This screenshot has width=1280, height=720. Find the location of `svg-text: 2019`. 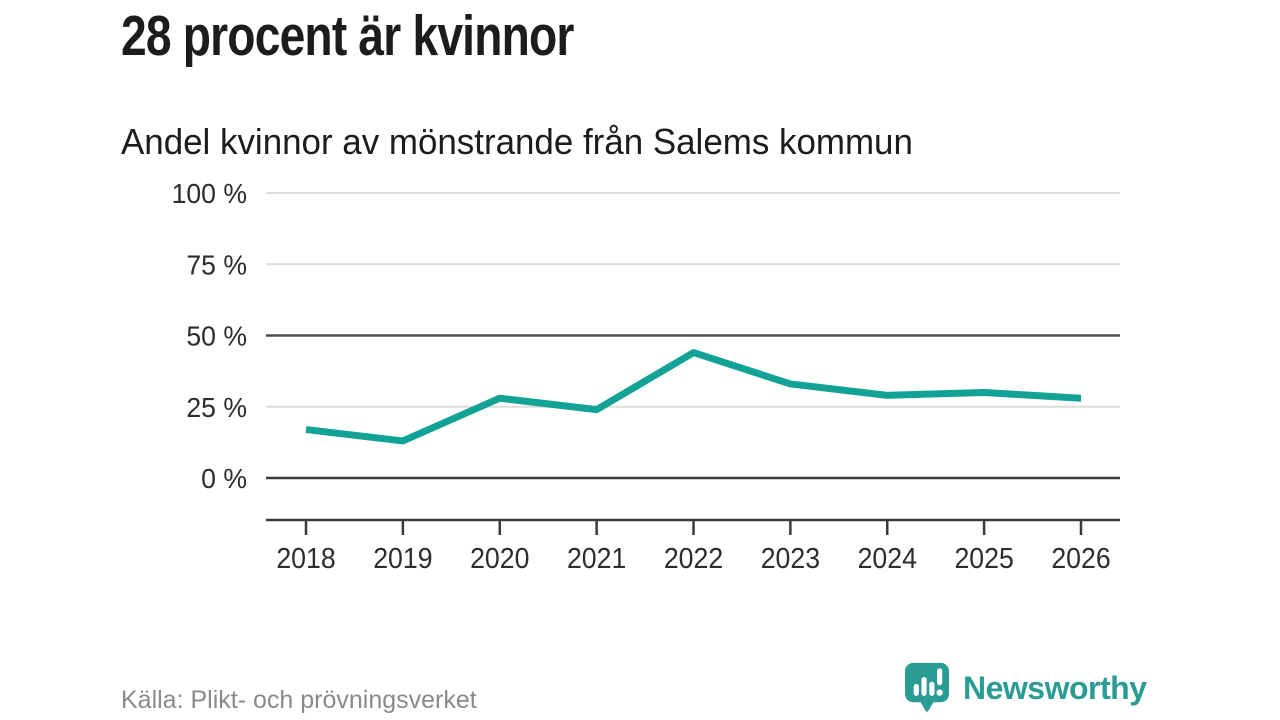

svg-text: 2019 is located at coordinates (402, 558).